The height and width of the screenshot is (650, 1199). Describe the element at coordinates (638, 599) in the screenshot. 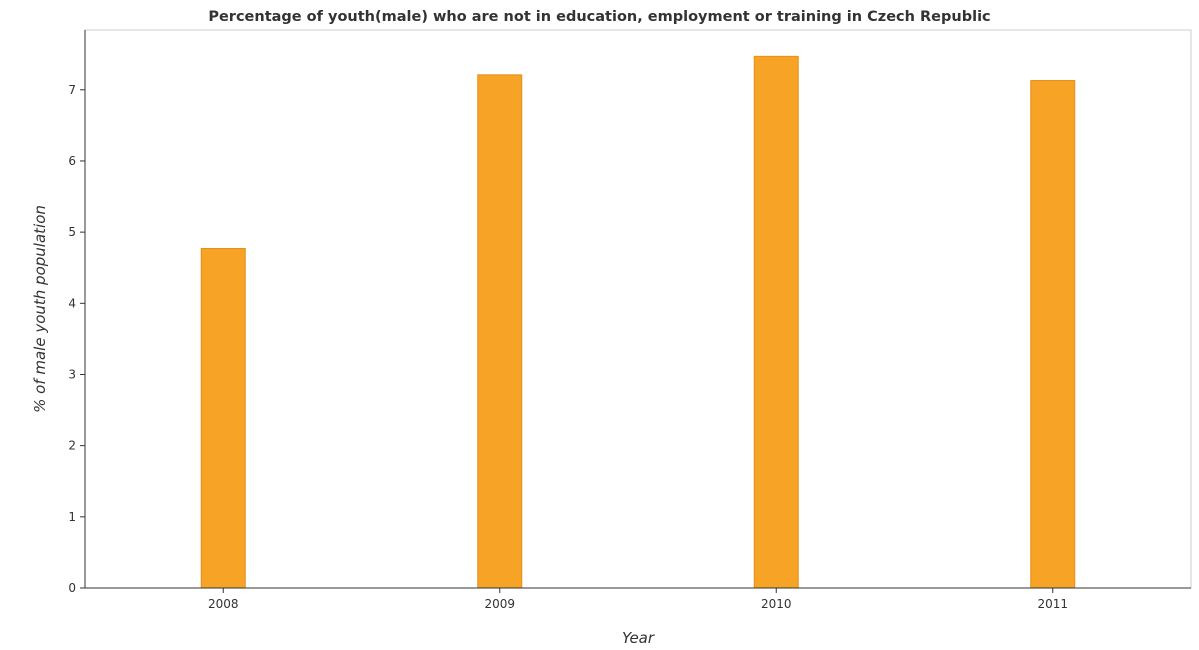

I see `x-axis: 2008 2009 2010 2011` at that location.